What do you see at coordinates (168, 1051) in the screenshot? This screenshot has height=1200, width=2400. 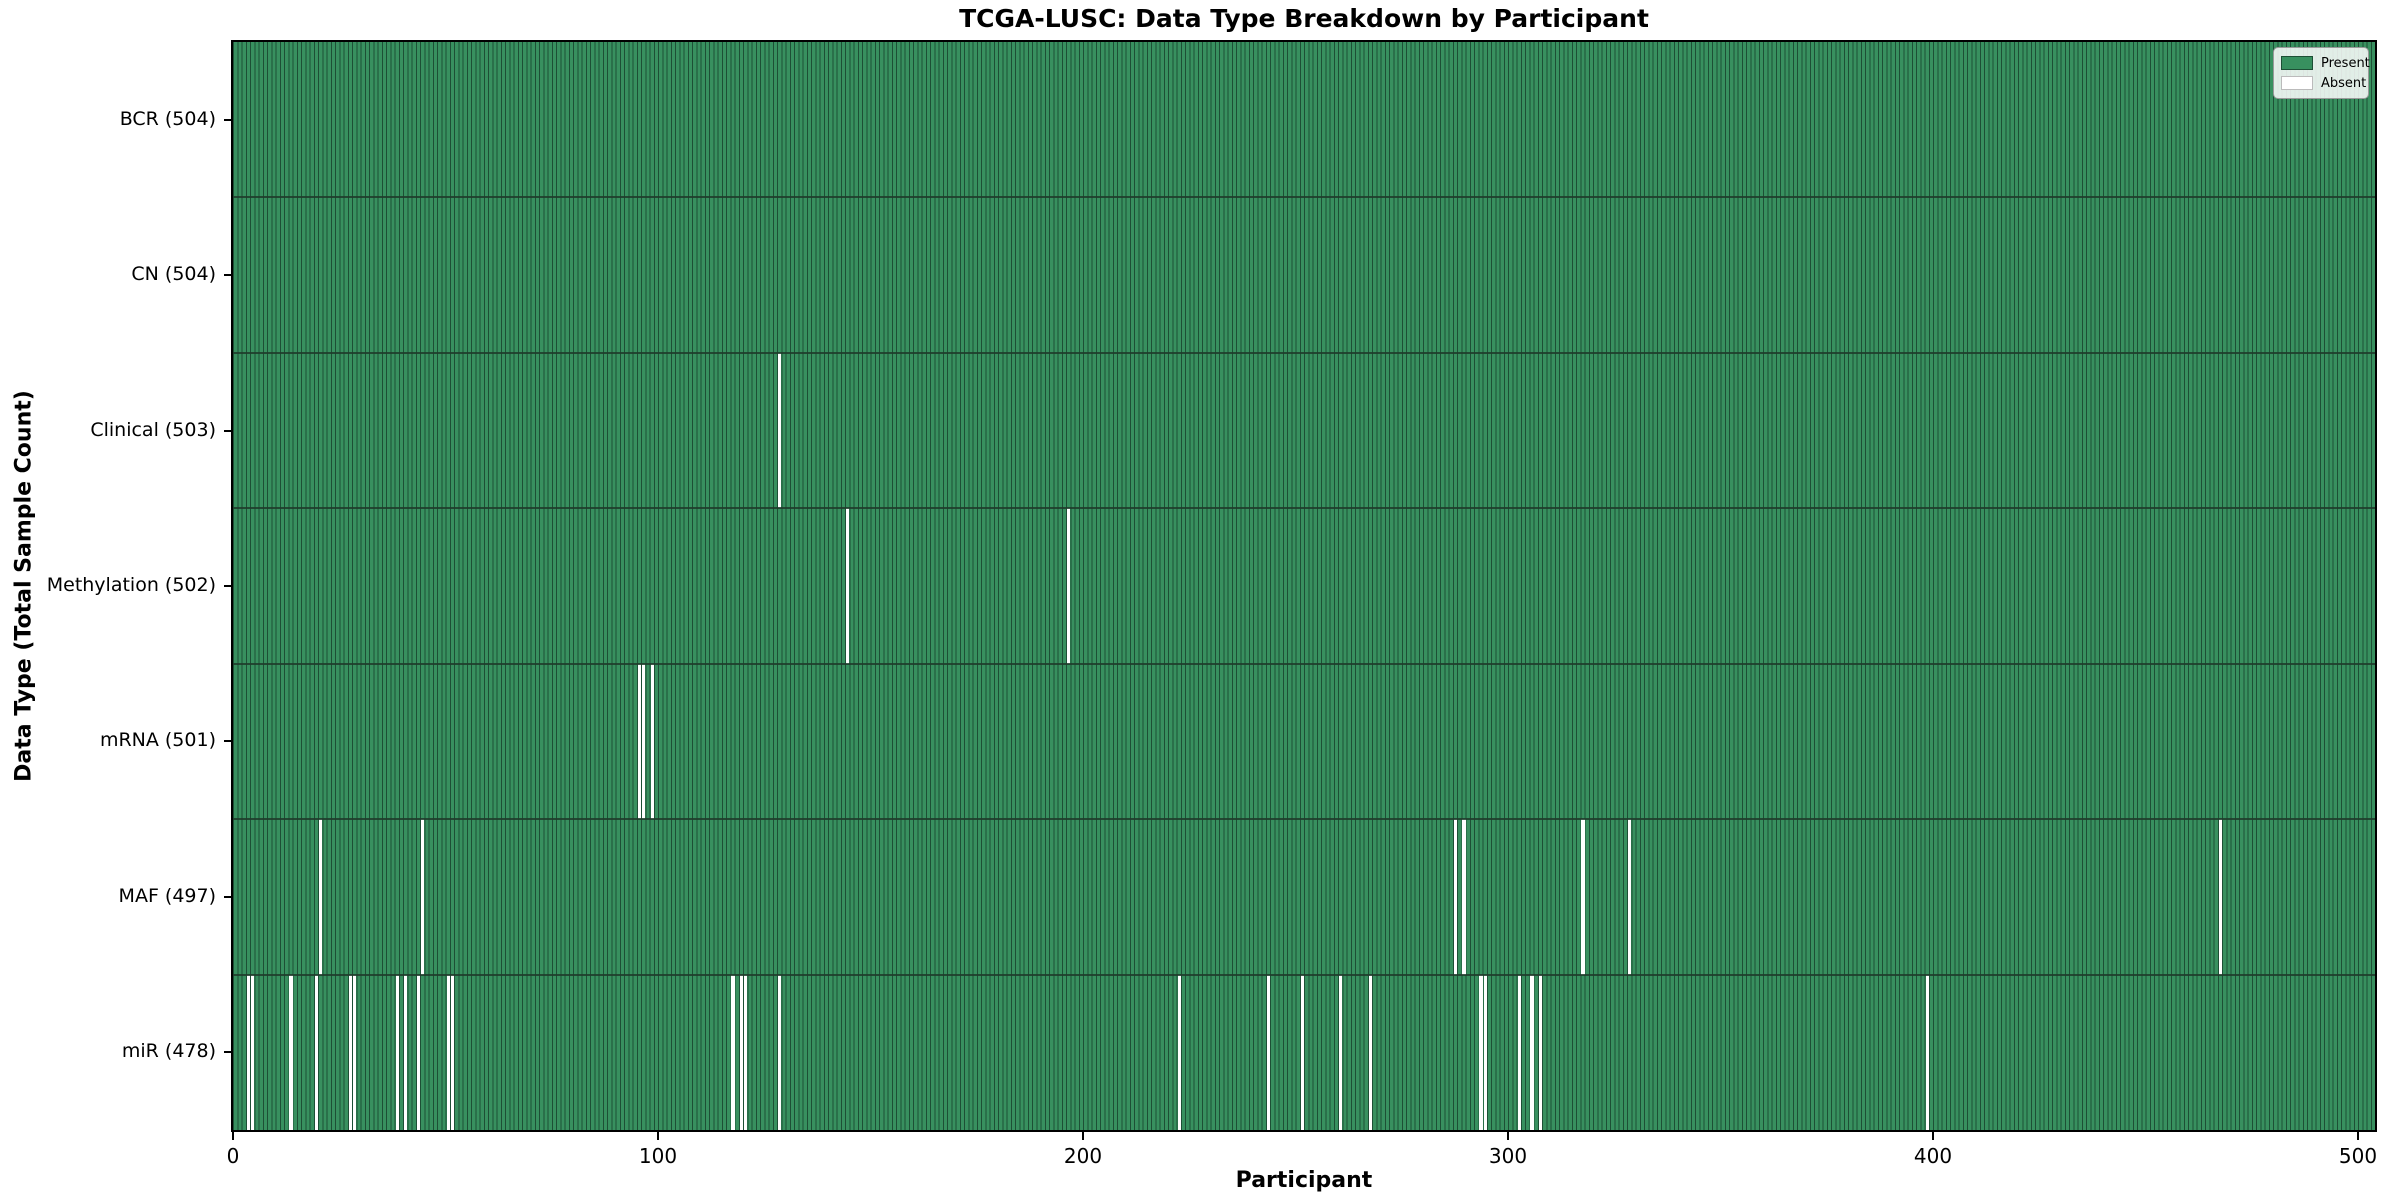 I see `y-tick-label-mir: miR (478)` at bounding box center [168, 1051].